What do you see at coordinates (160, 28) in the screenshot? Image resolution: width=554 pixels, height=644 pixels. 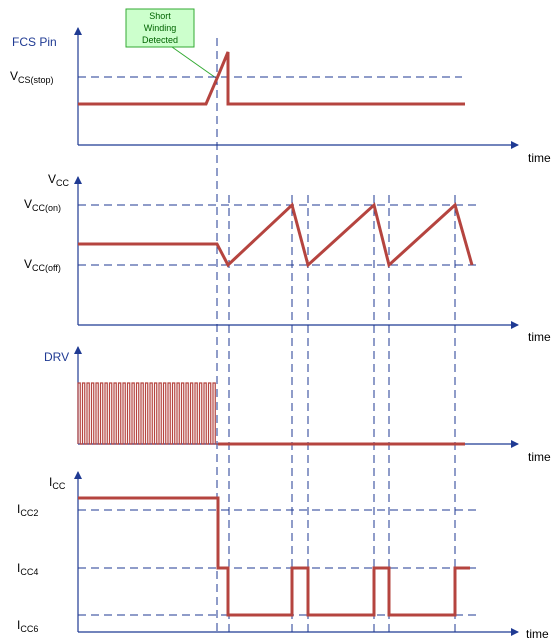 I see `callout-line-2: Winding` at bounding box center [160, 28].